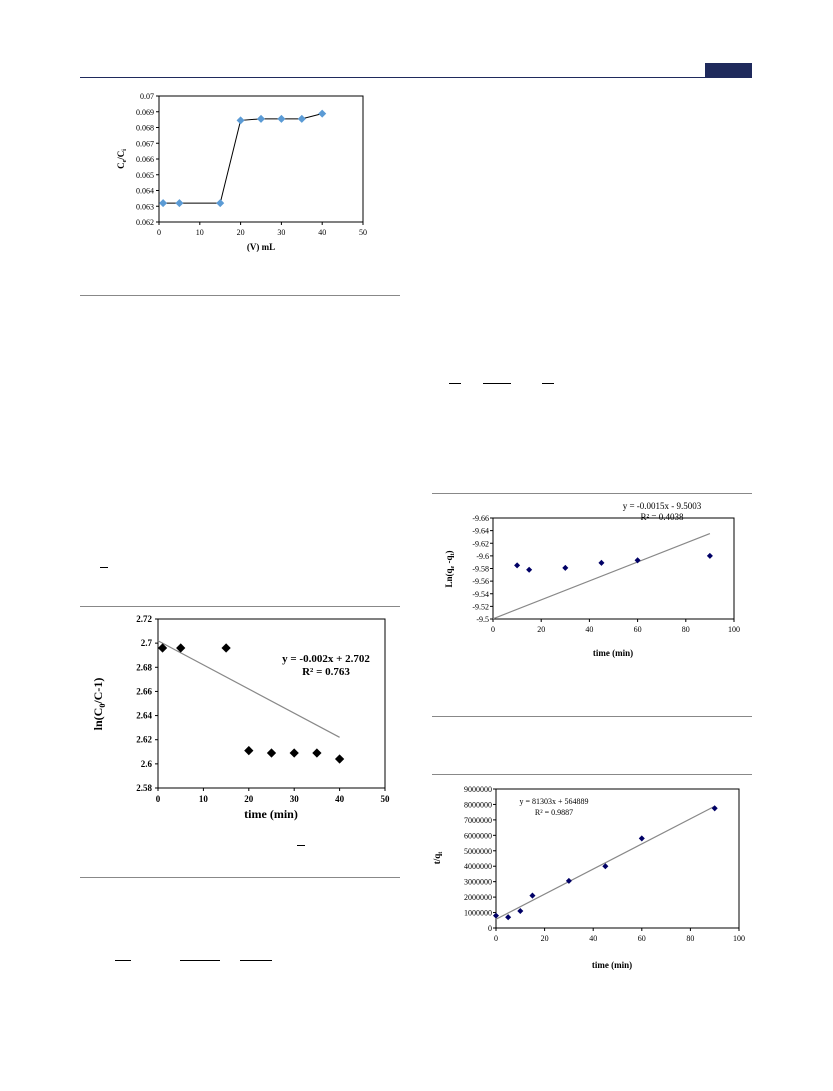 This screenshot has height=1091, width=833. What do you see at coordinates (541, 629) in the screenshot?
I see `x-tick-label: 20` at bounding box center [541, 629].